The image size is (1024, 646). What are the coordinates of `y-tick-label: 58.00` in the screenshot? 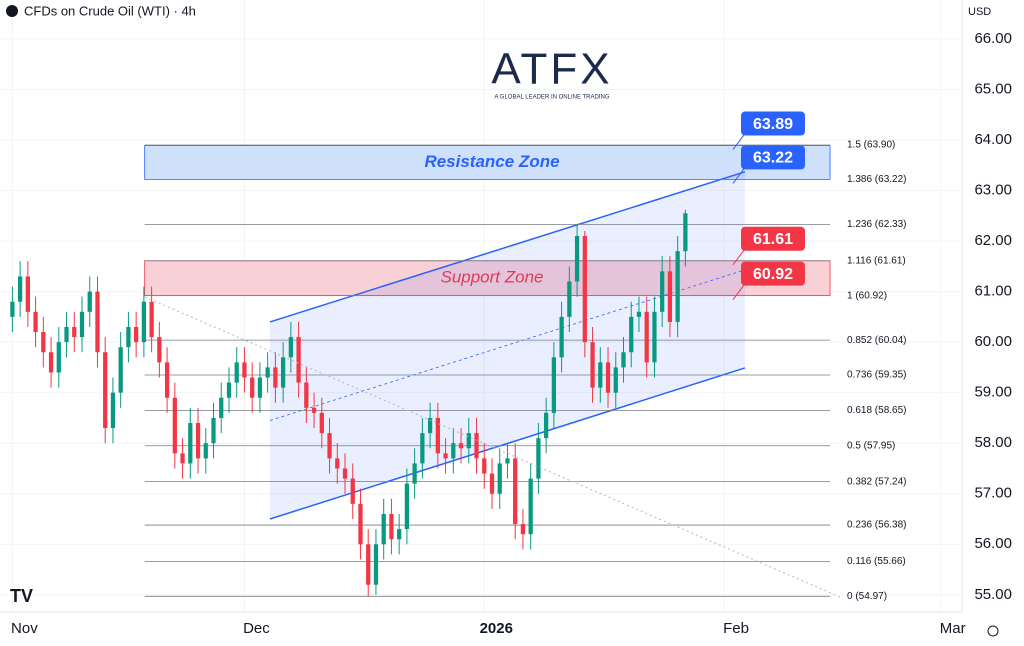 It's located at (993, 442).